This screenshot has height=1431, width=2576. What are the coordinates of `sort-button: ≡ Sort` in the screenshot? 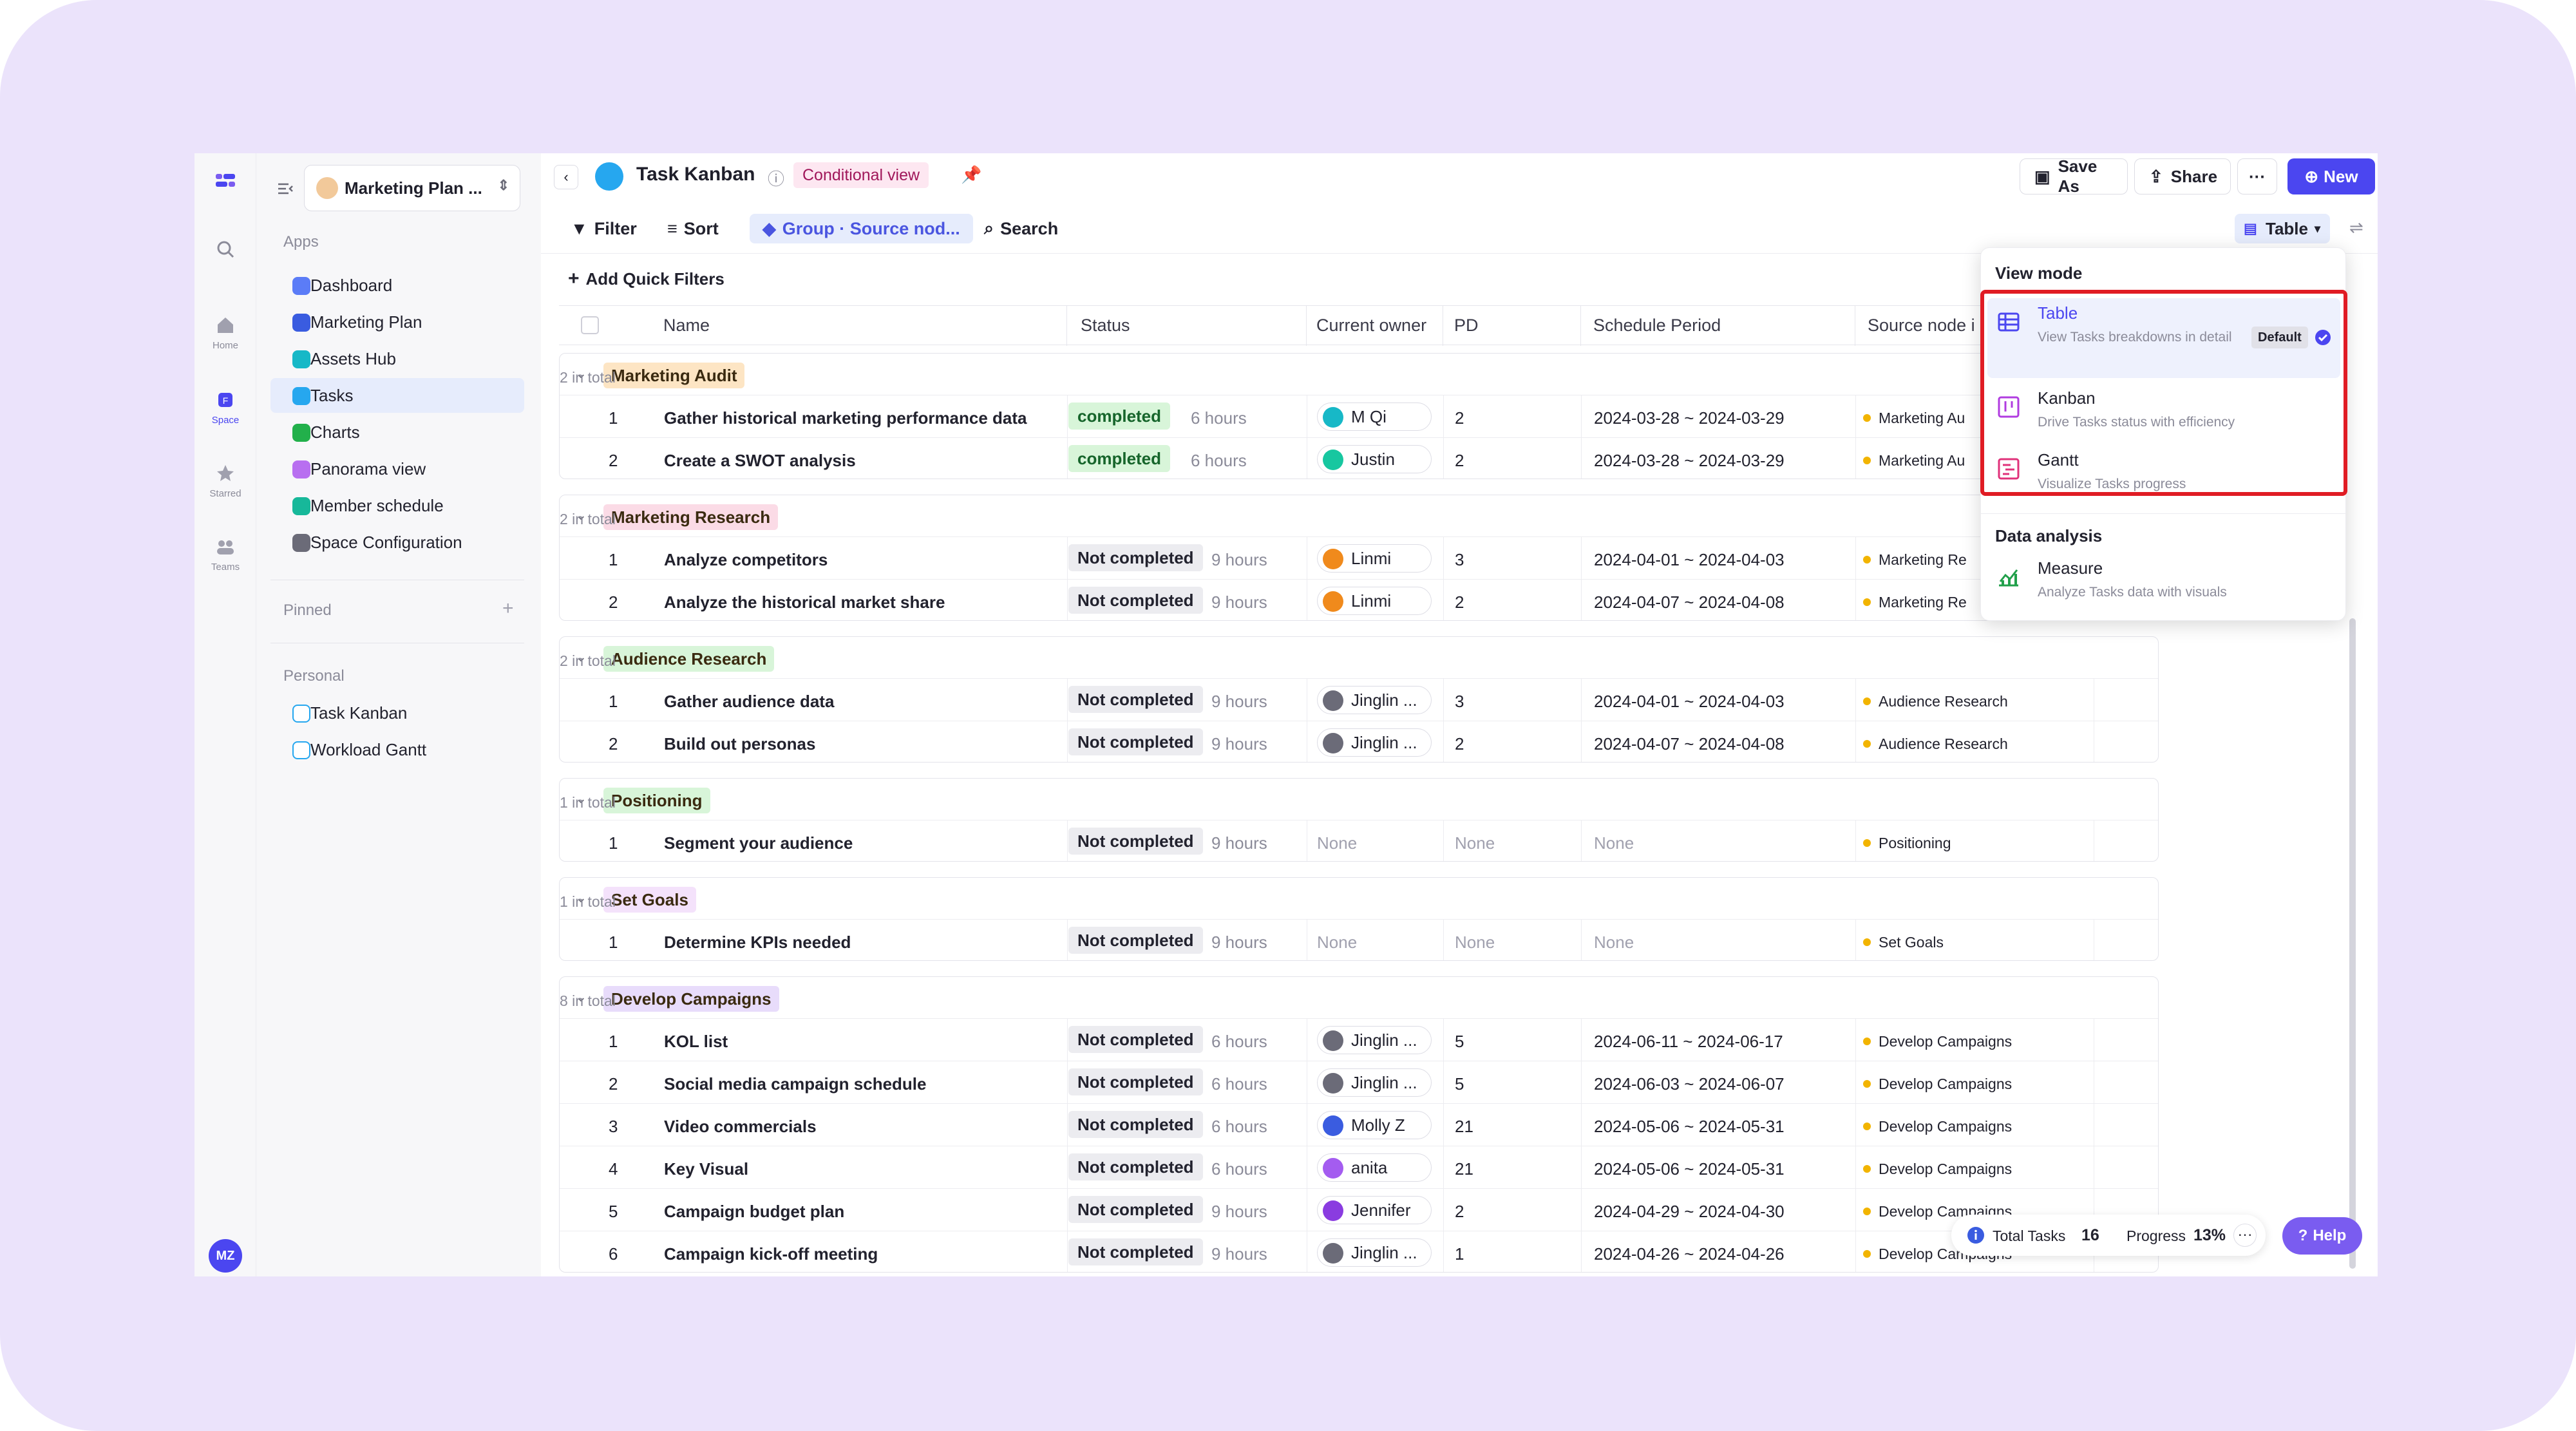 It's located at (693, 228).